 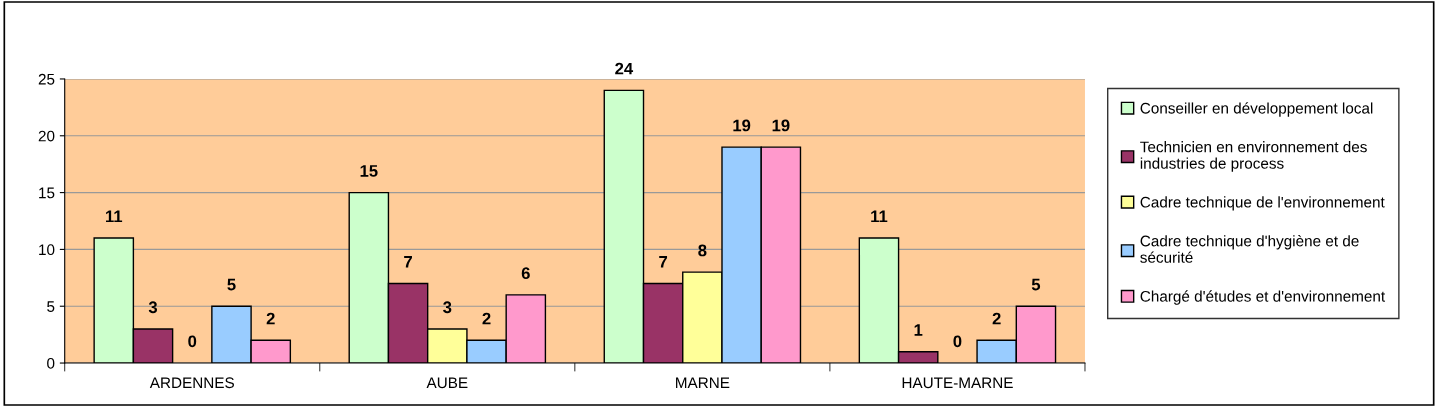 I want to click on legend-label: Cadre technique d'hygiène et de sécurité, so click(x=1249, y=249).